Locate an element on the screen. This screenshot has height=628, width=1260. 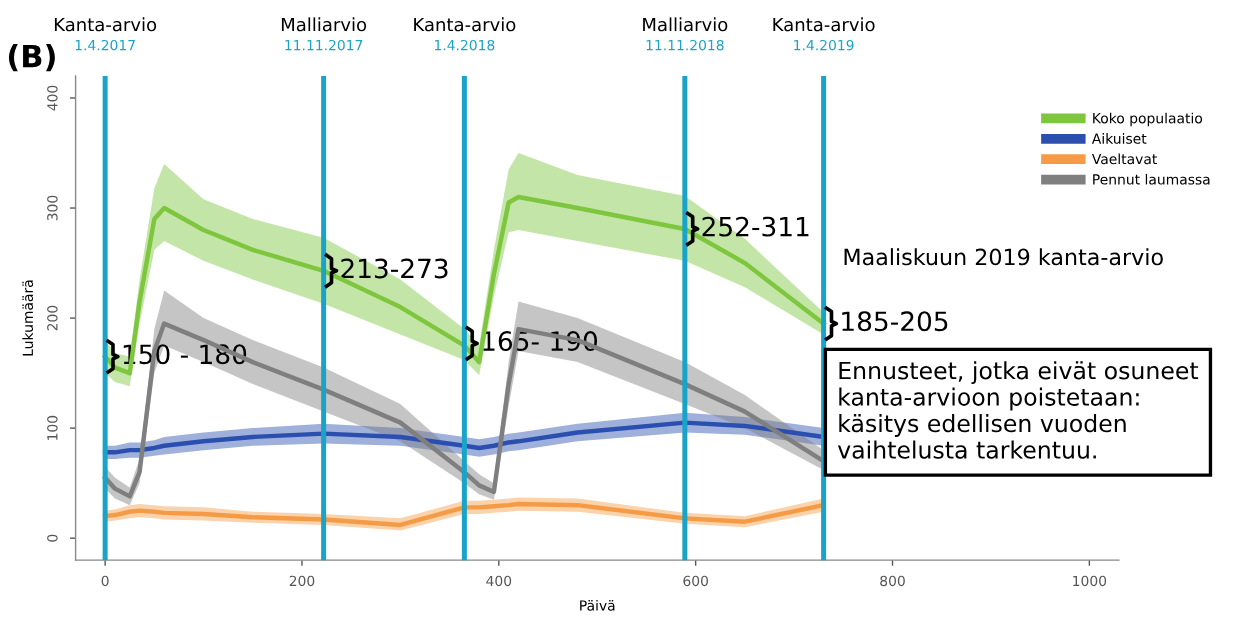
chart-title: (B) is located at coordinates (31, 57).